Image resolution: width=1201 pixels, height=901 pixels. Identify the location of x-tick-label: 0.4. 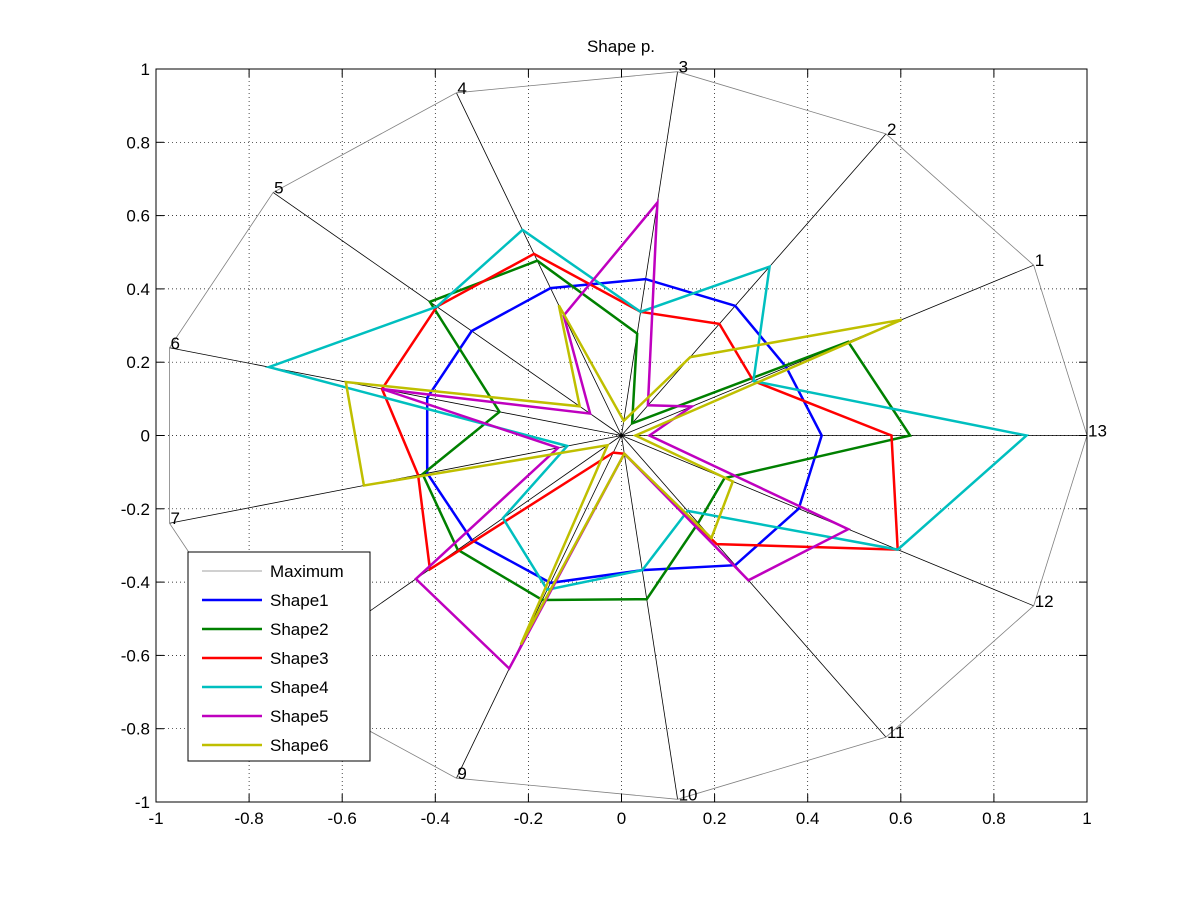
(808, 818).